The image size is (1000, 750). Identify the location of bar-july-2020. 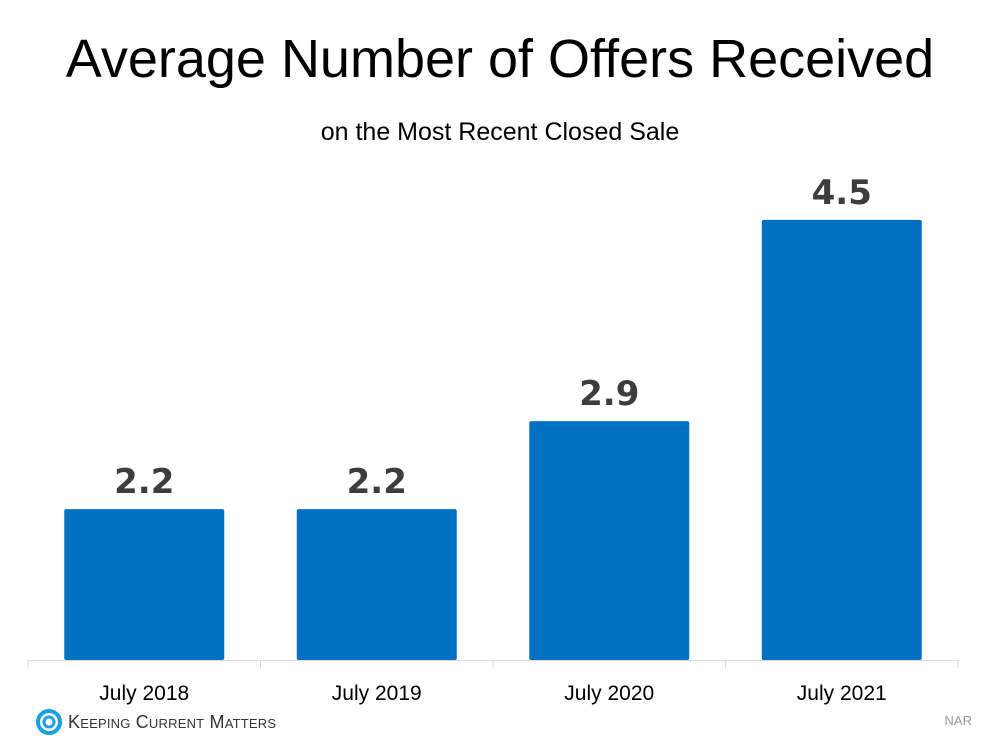
(609, 540).